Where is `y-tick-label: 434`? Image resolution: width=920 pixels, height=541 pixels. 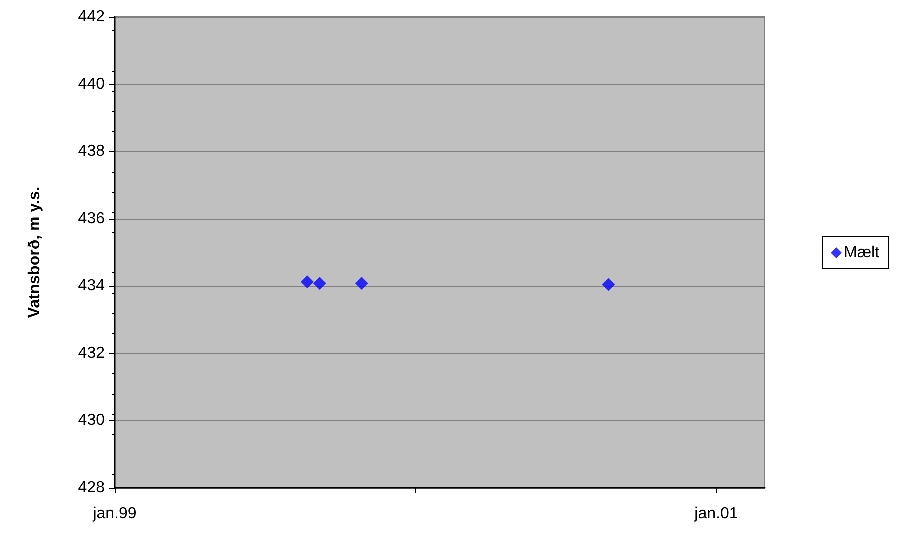 y-tick-label: 434 is located at coordinates (92, 286).